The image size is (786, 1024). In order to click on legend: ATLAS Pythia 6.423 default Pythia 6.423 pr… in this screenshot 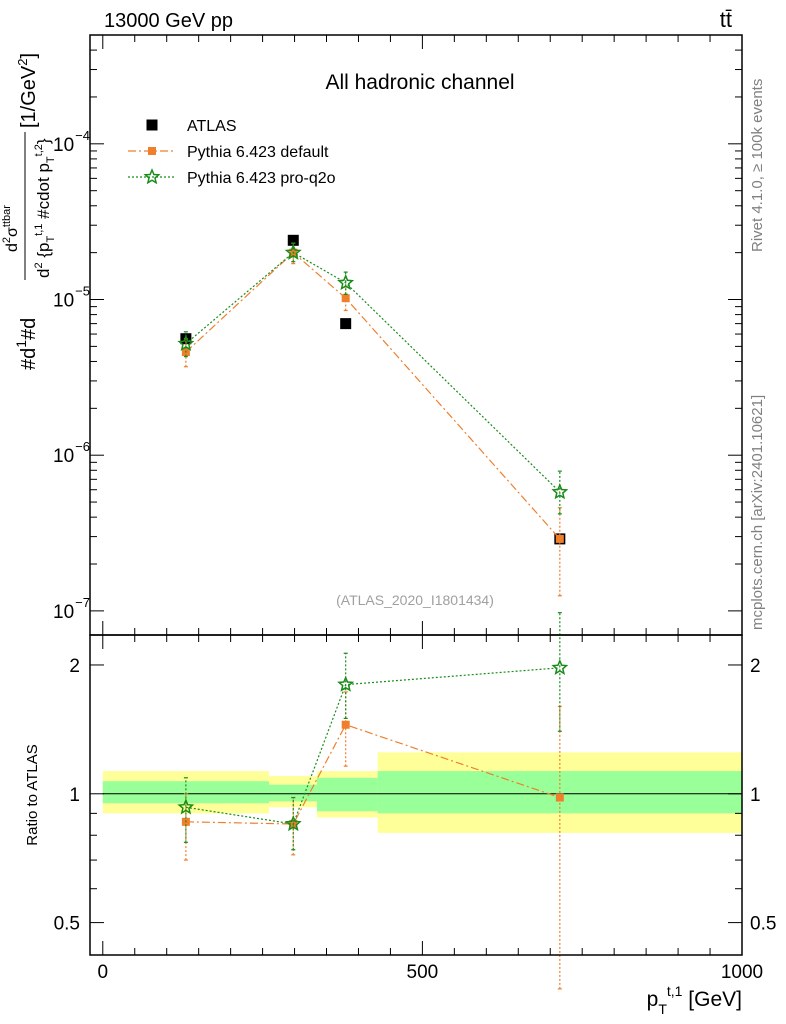, I will do `click(232, 152)`.